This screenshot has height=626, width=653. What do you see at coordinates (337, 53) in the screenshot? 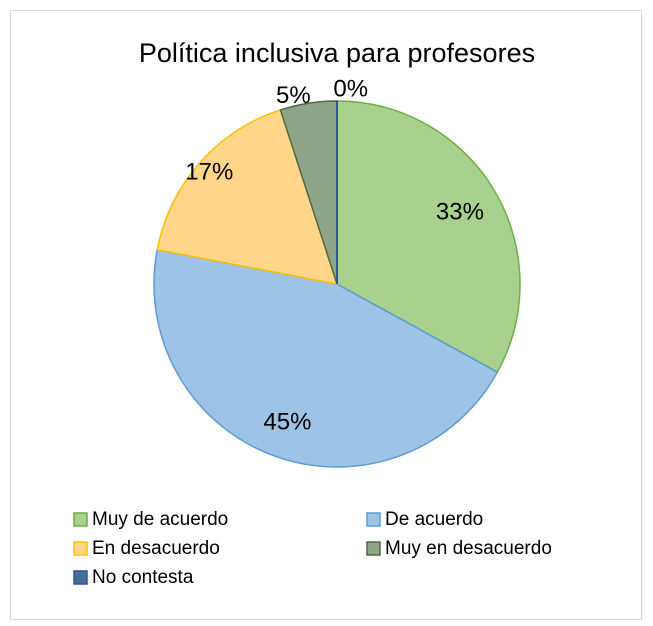
I see `chart-title: Política inclusiva para profesores` at bounding box center [337, 53].